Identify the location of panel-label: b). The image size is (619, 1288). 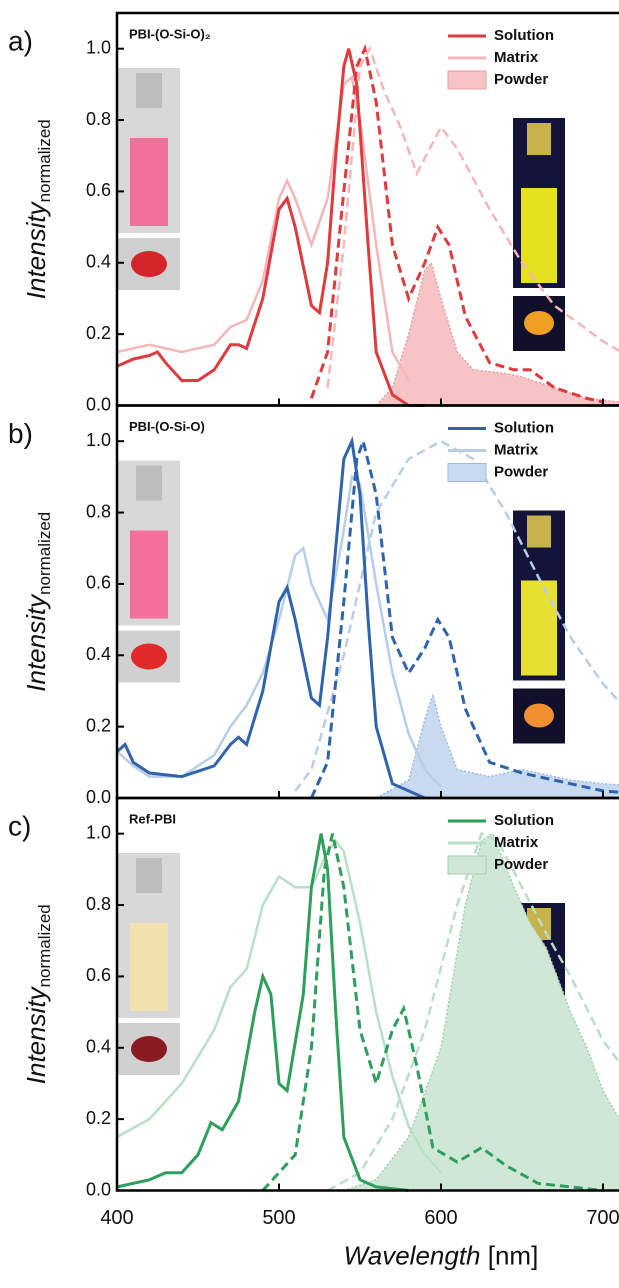
(20, 433).